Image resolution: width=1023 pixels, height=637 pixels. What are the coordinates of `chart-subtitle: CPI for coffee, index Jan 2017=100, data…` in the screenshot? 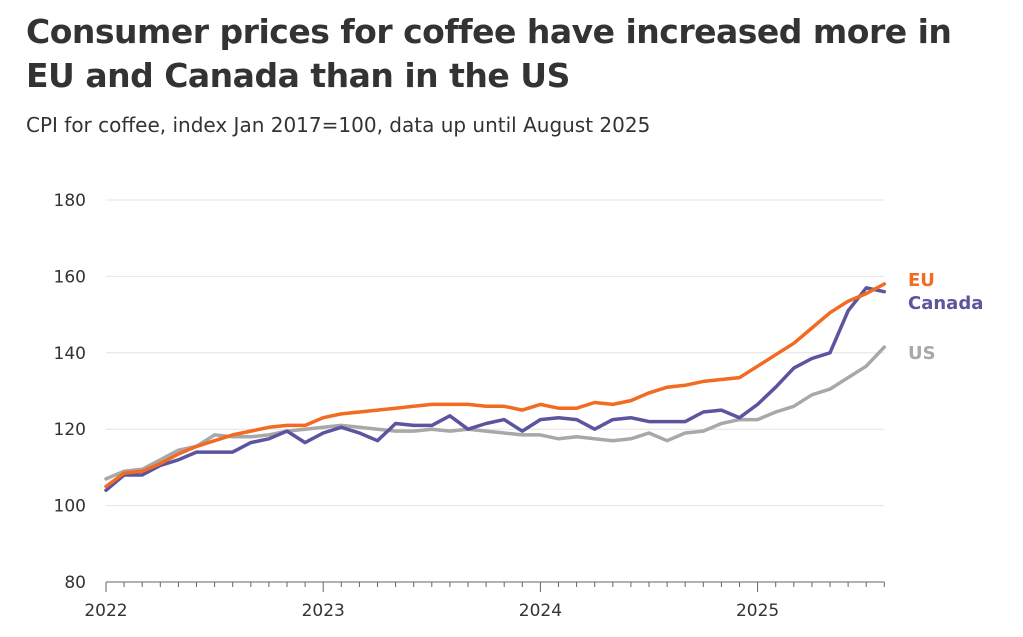 It's located at (338, 125).